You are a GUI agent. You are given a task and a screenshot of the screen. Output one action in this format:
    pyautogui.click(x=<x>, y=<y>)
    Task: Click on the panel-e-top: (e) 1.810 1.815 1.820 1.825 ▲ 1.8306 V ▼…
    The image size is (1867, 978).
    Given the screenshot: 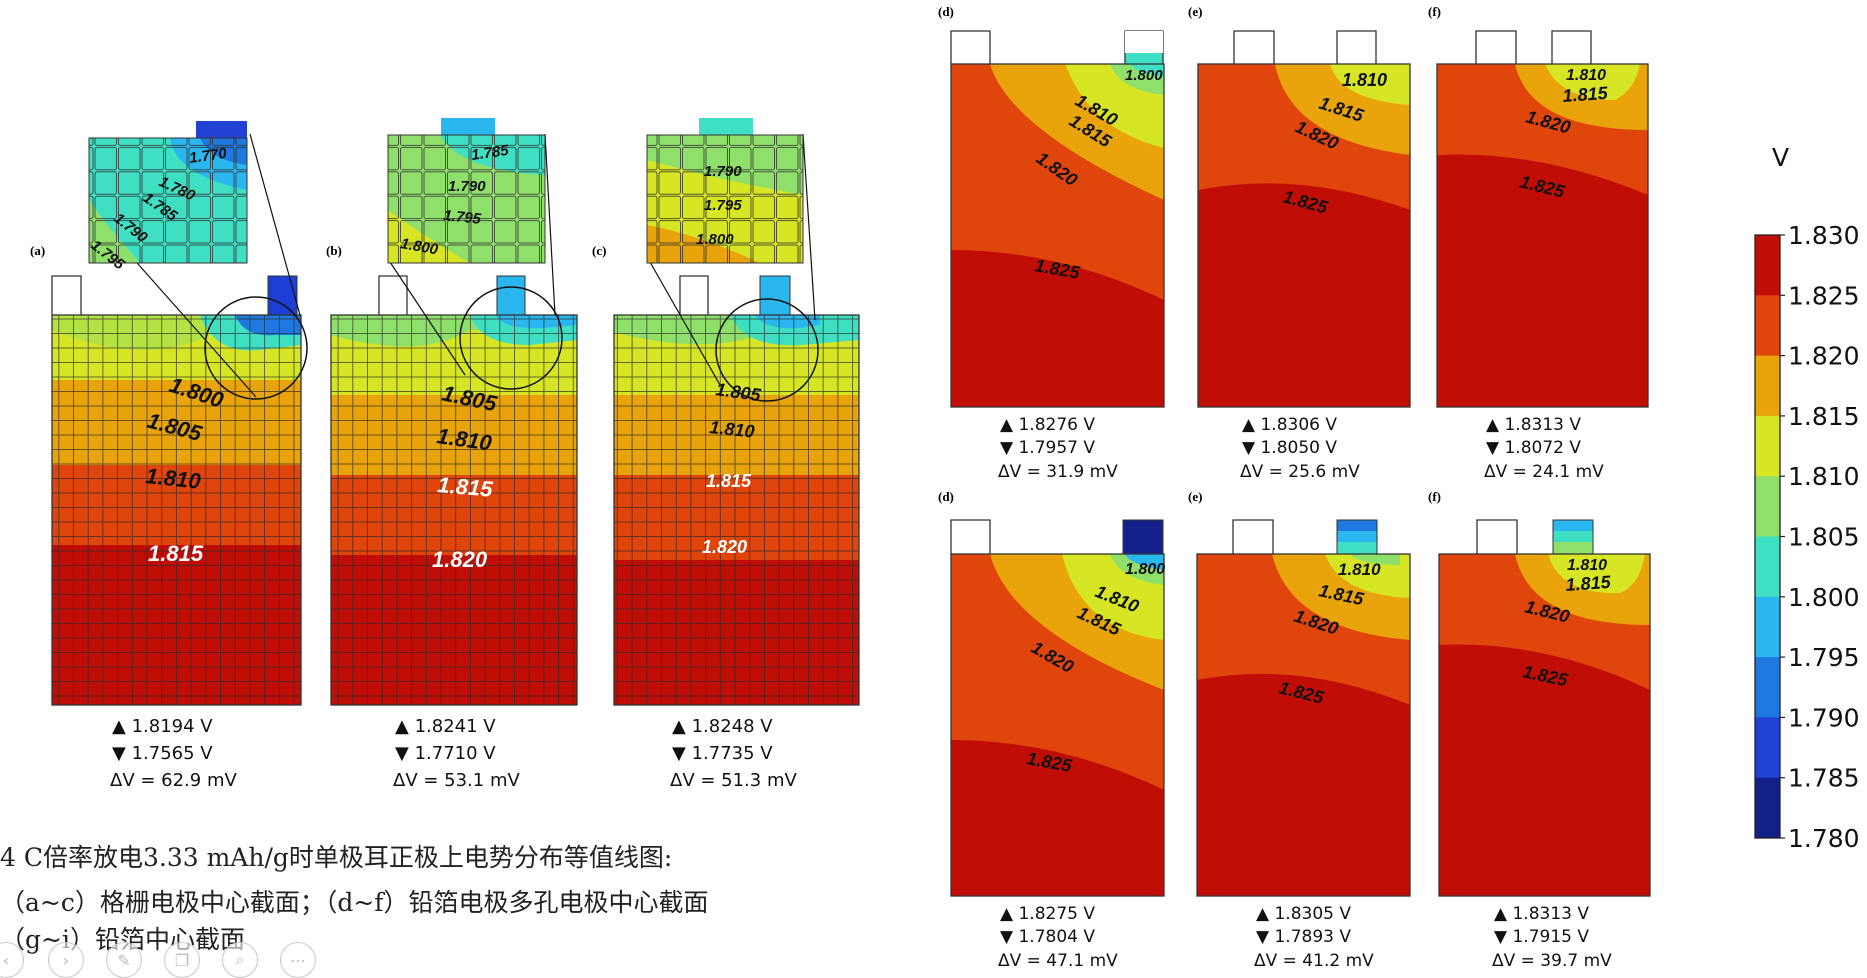 What is the action you would take?
    pyautogui.click(x=1299, y=243)
    